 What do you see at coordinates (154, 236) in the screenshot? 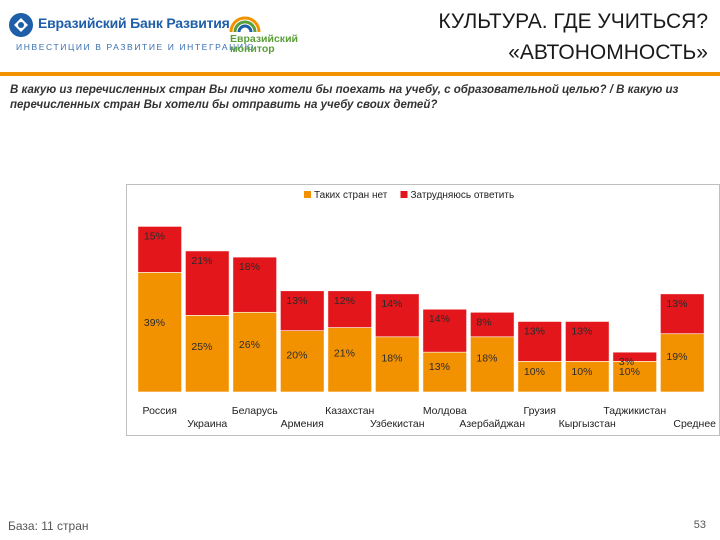
I see `data-label-2-1: 15%` at bounding box center [154, 236].